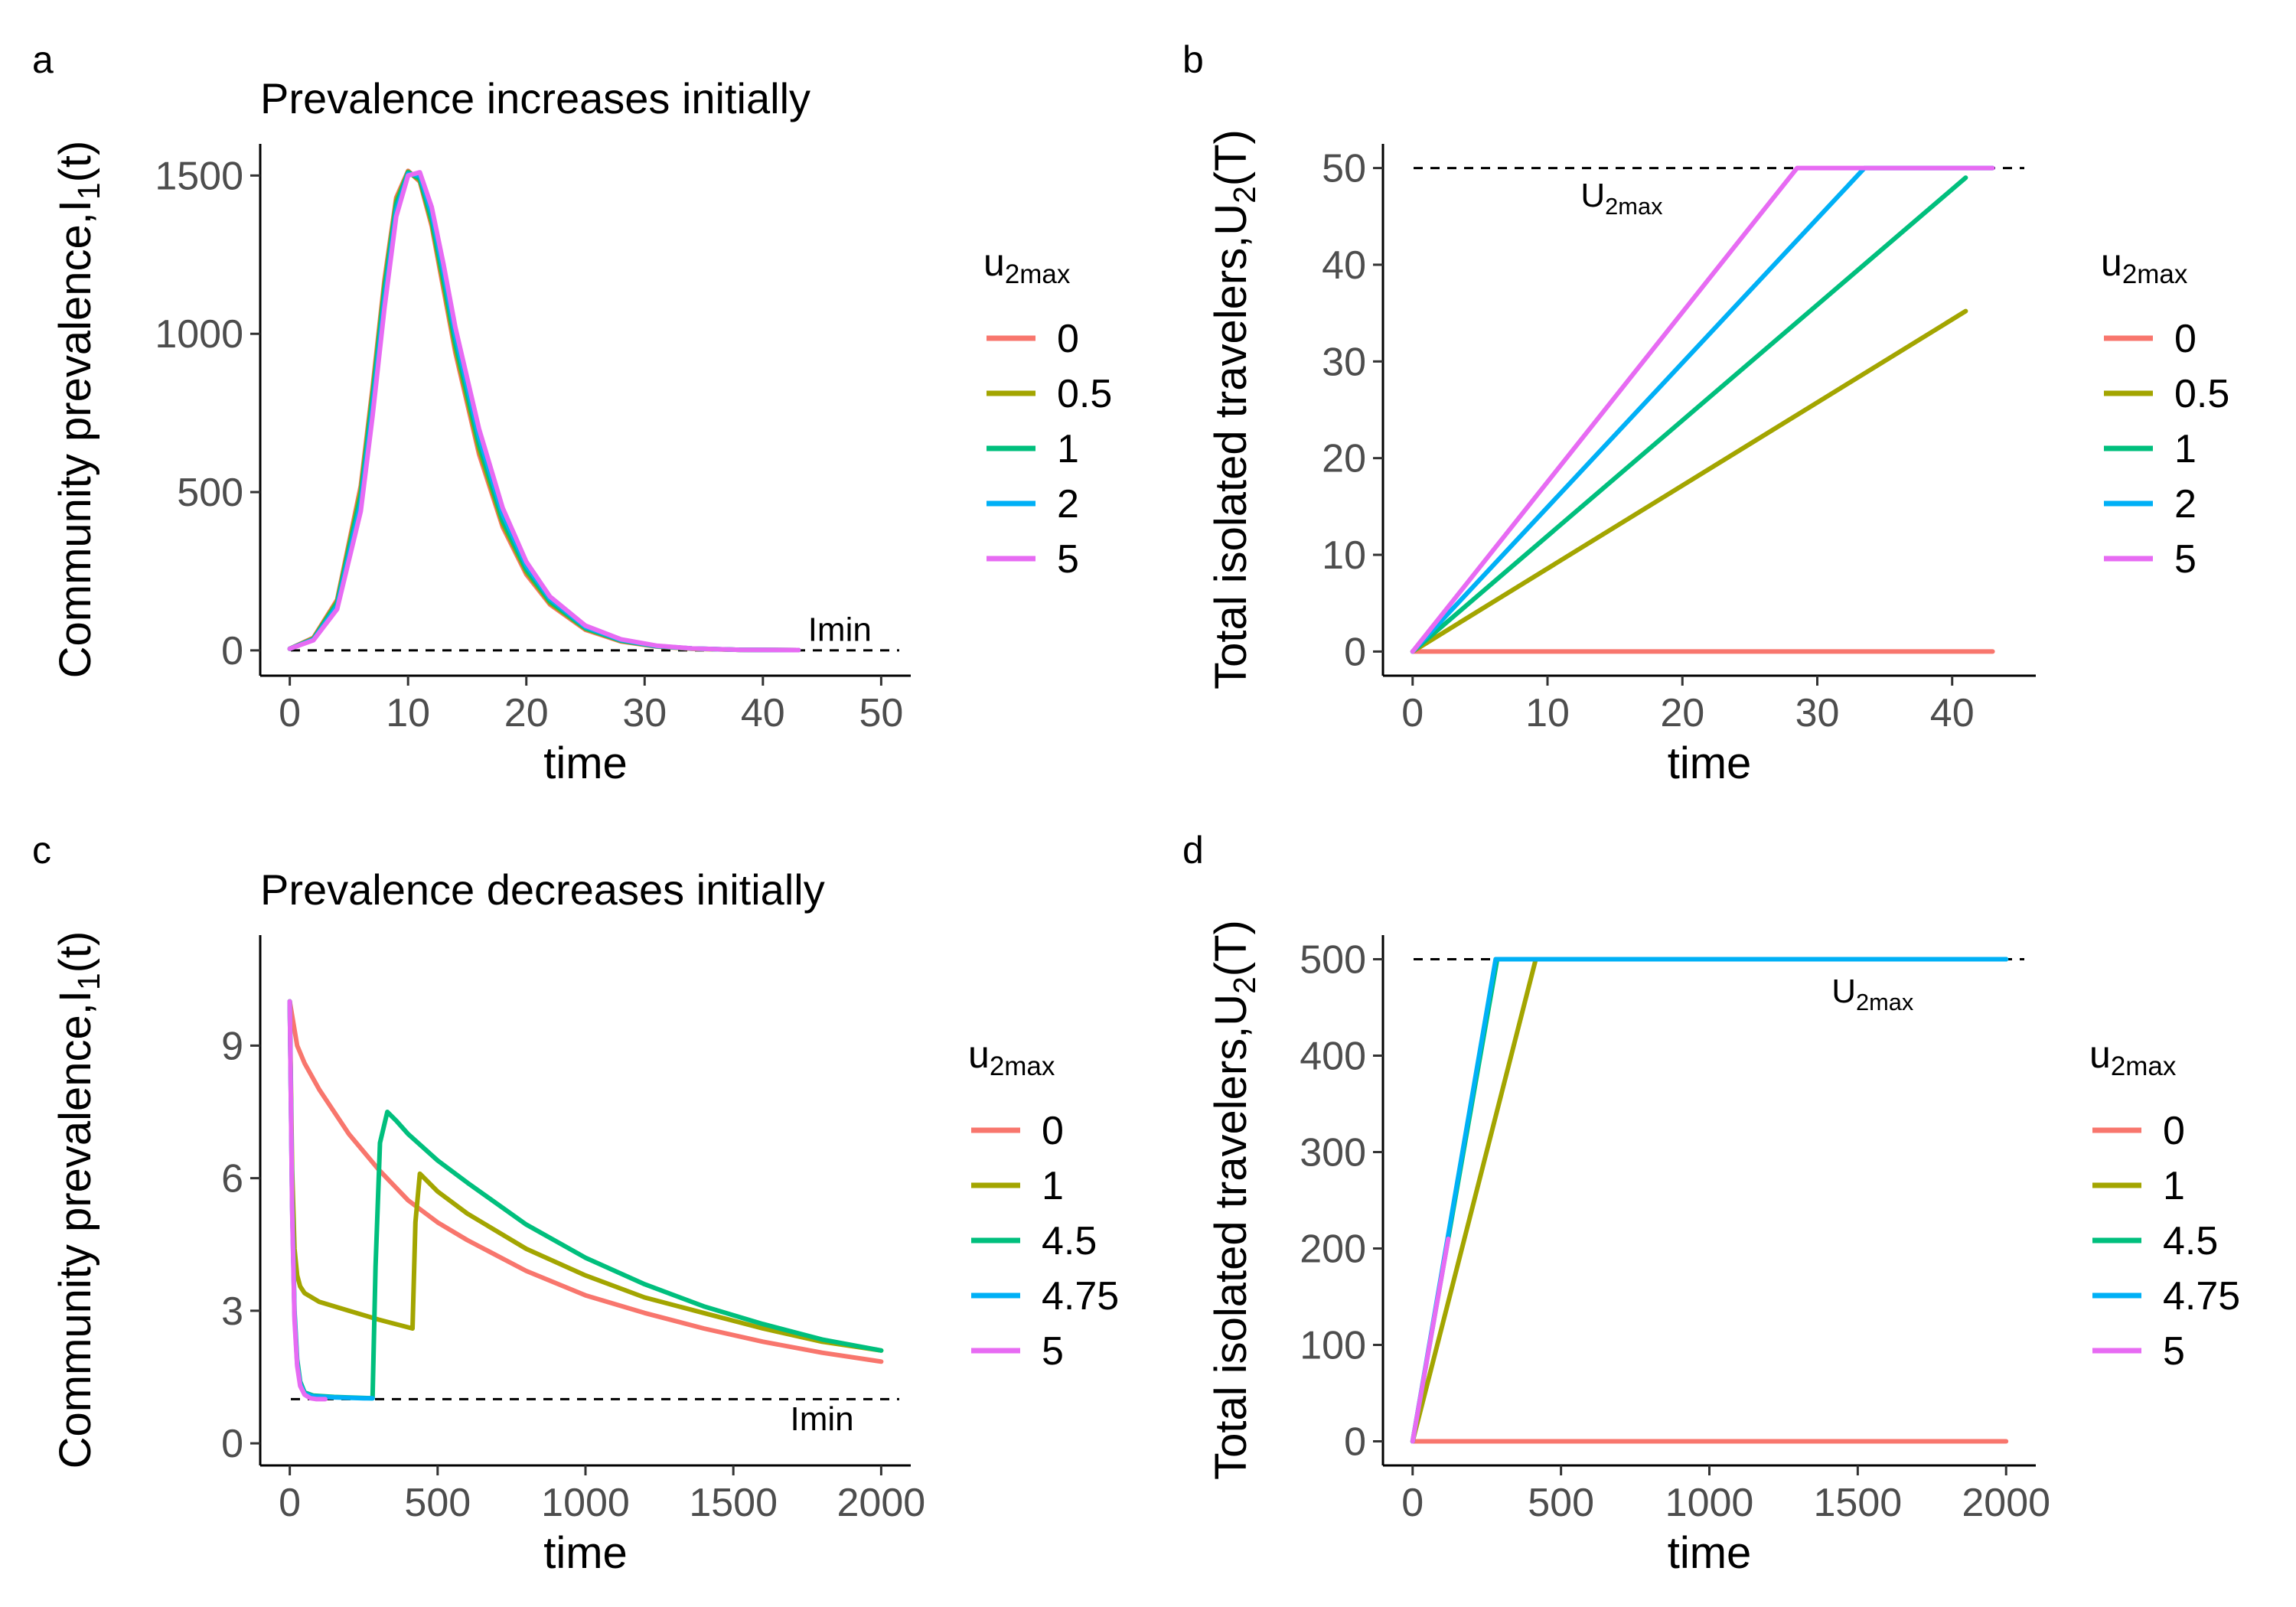  Describe the element at coordinates (232, 1311) in the screenshot. I see `y-tick-label: 3` at that location.